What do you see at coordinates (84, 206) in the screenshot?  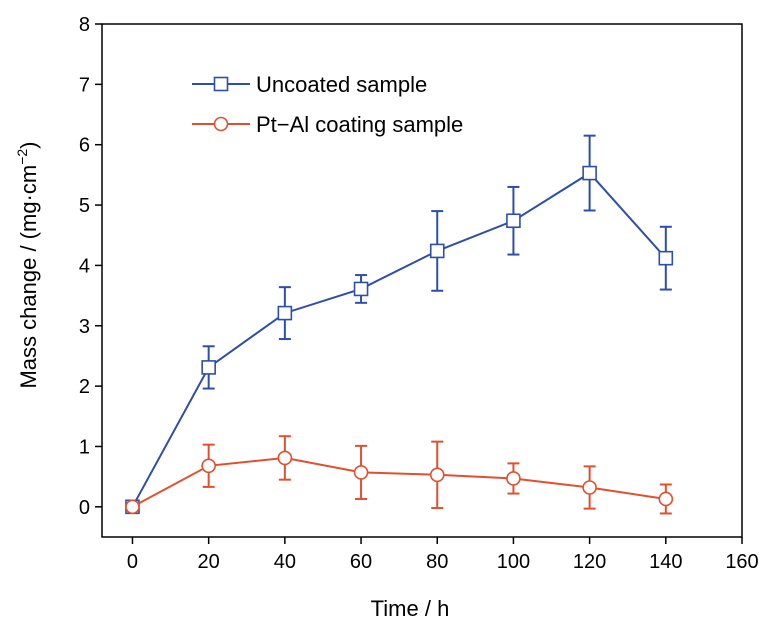 I see `y-tick-label: 5` at bounding box center [84, 206].